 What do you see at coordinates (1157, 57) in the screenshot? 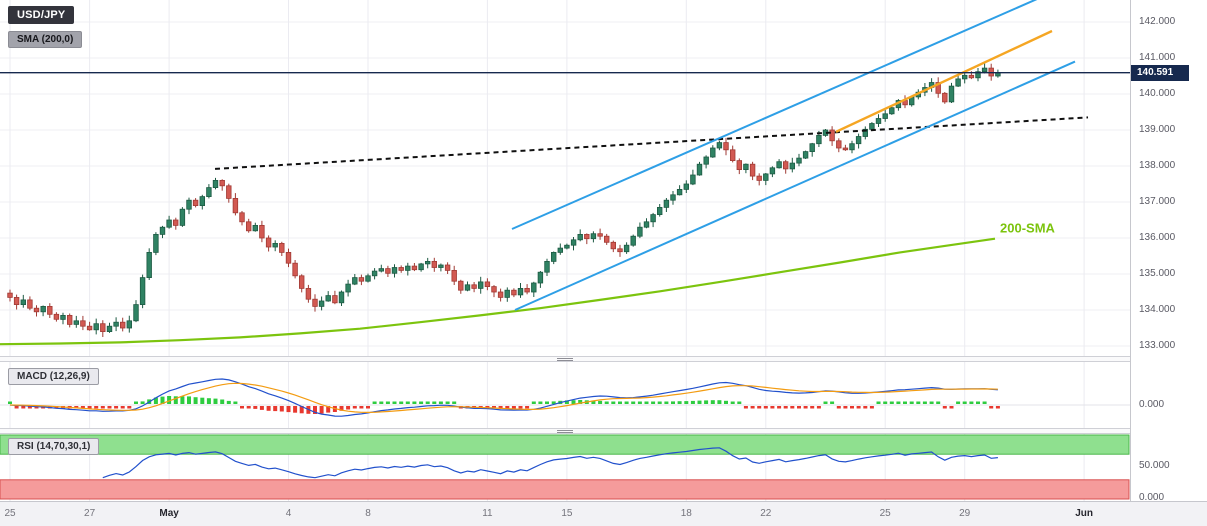
I see `price-axis-label: 141.000` at bounding box center [1157, 57].